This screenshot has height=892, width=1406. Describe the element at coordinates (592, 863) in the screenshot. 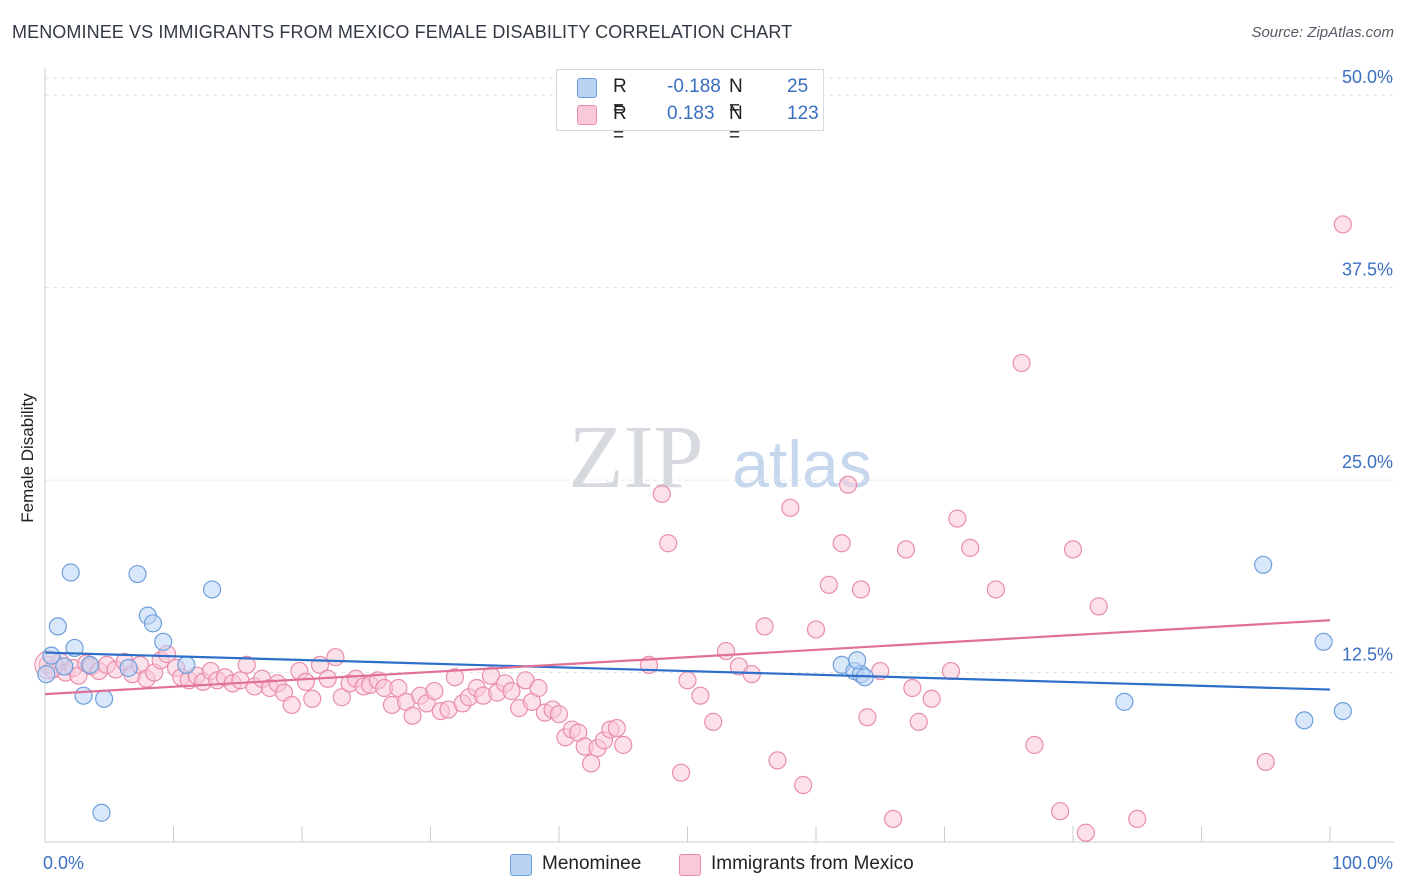

I see `bottom-legend-label-menominee: Menominee` at that location.